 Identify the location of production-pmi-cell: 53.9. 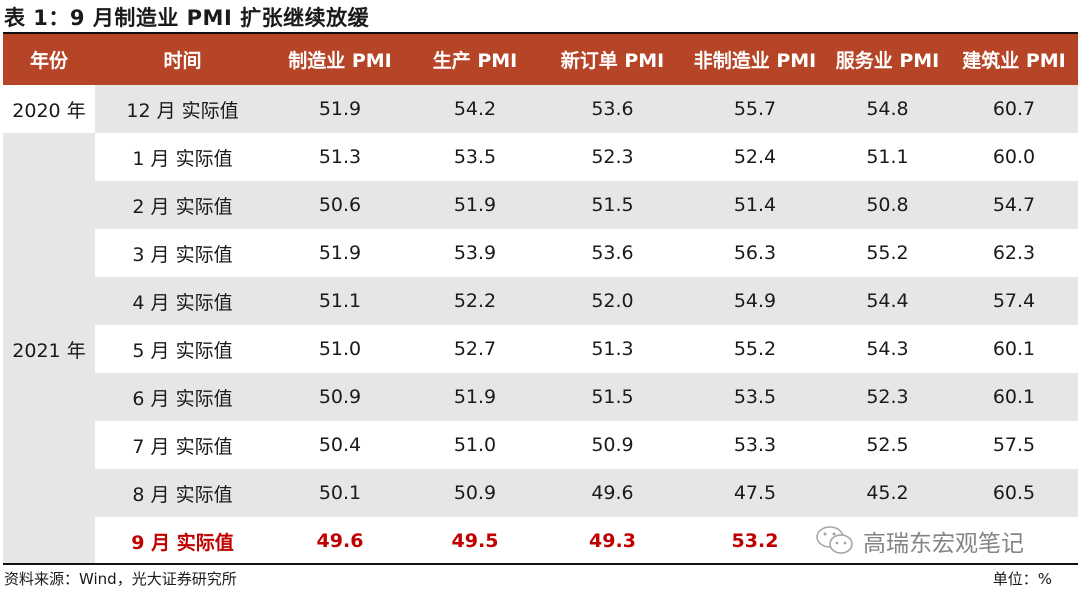
(475, 253).